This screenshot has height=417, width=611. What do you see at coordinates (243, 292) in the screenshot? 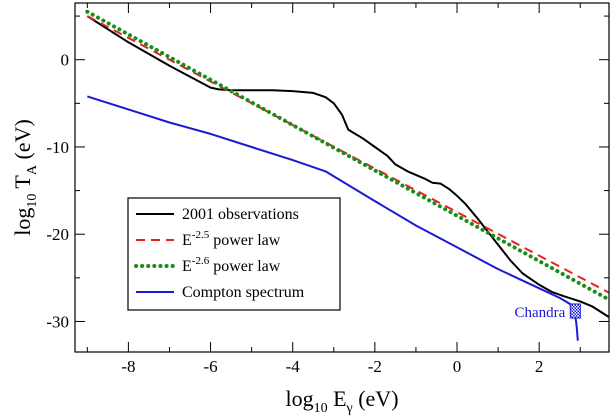
I see `legend-label-3: Compton spectrum` at bounding box center [243, 292].